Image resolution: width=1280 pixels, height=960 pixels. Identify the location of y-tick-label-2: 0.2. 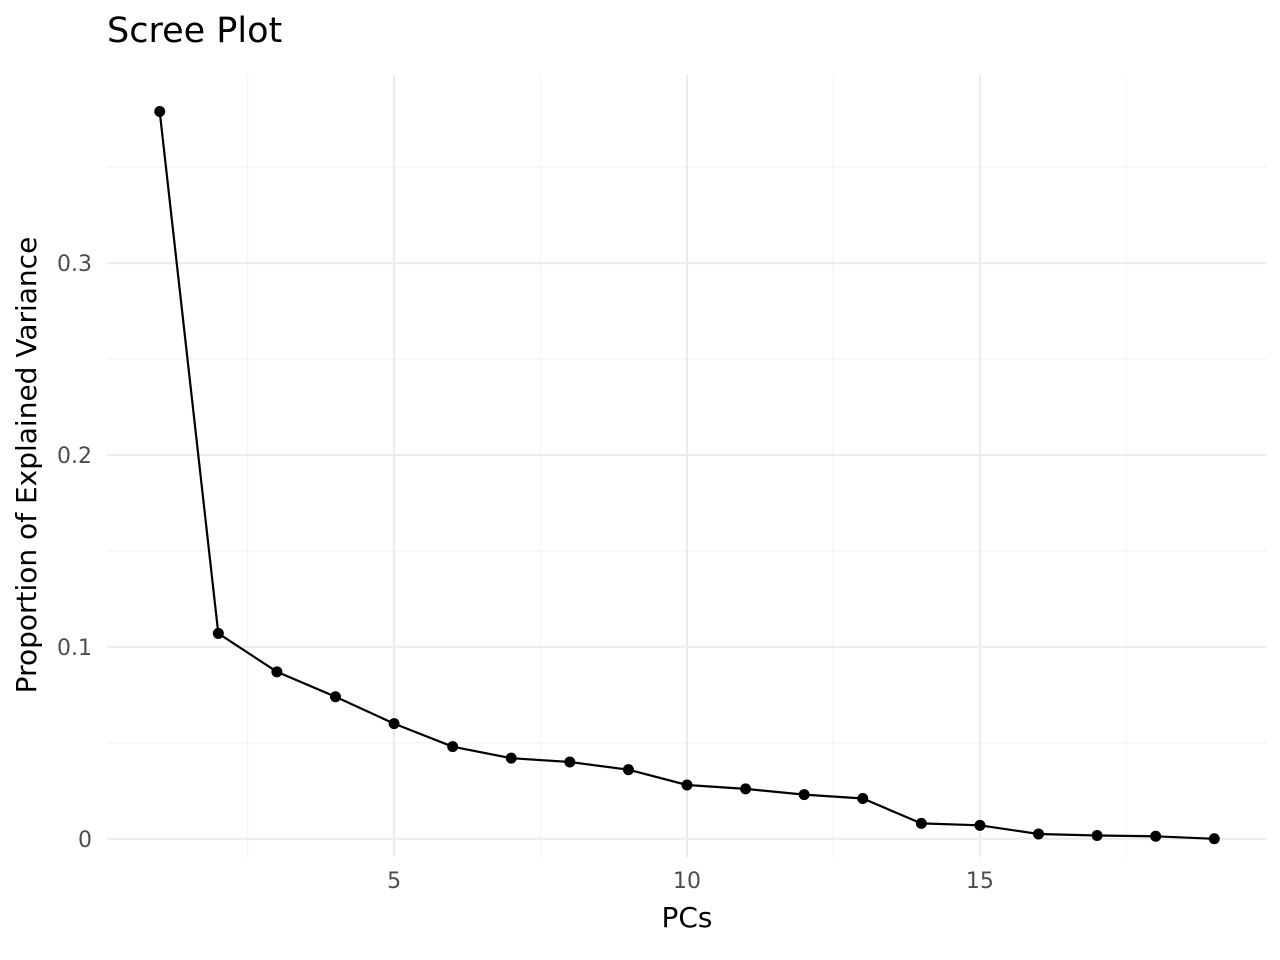
(74, 456).